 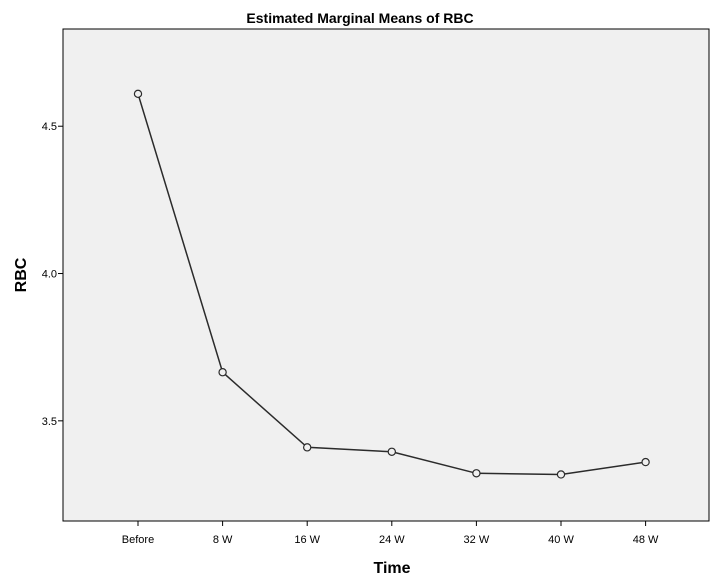 I want to click on y-tick-label: 4.0, so click(x=49, y=275).